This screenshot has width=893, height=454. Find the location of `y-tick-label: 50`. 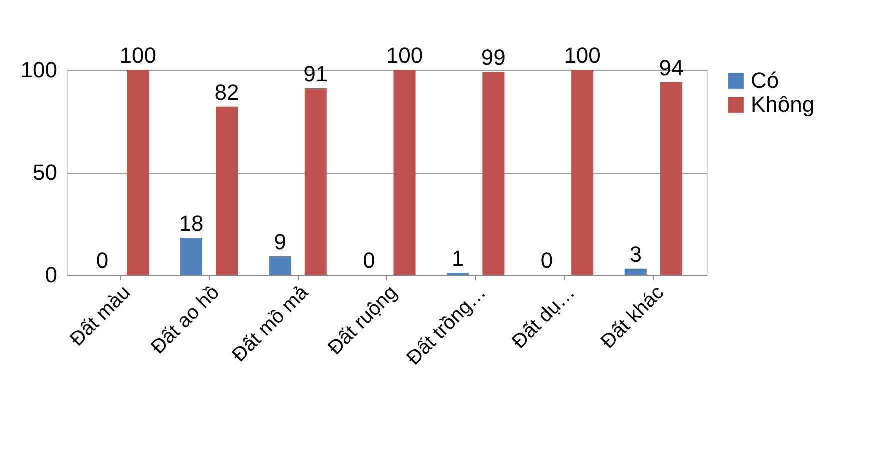

y-tick-label: 50 is located at coordinates (45, 172).